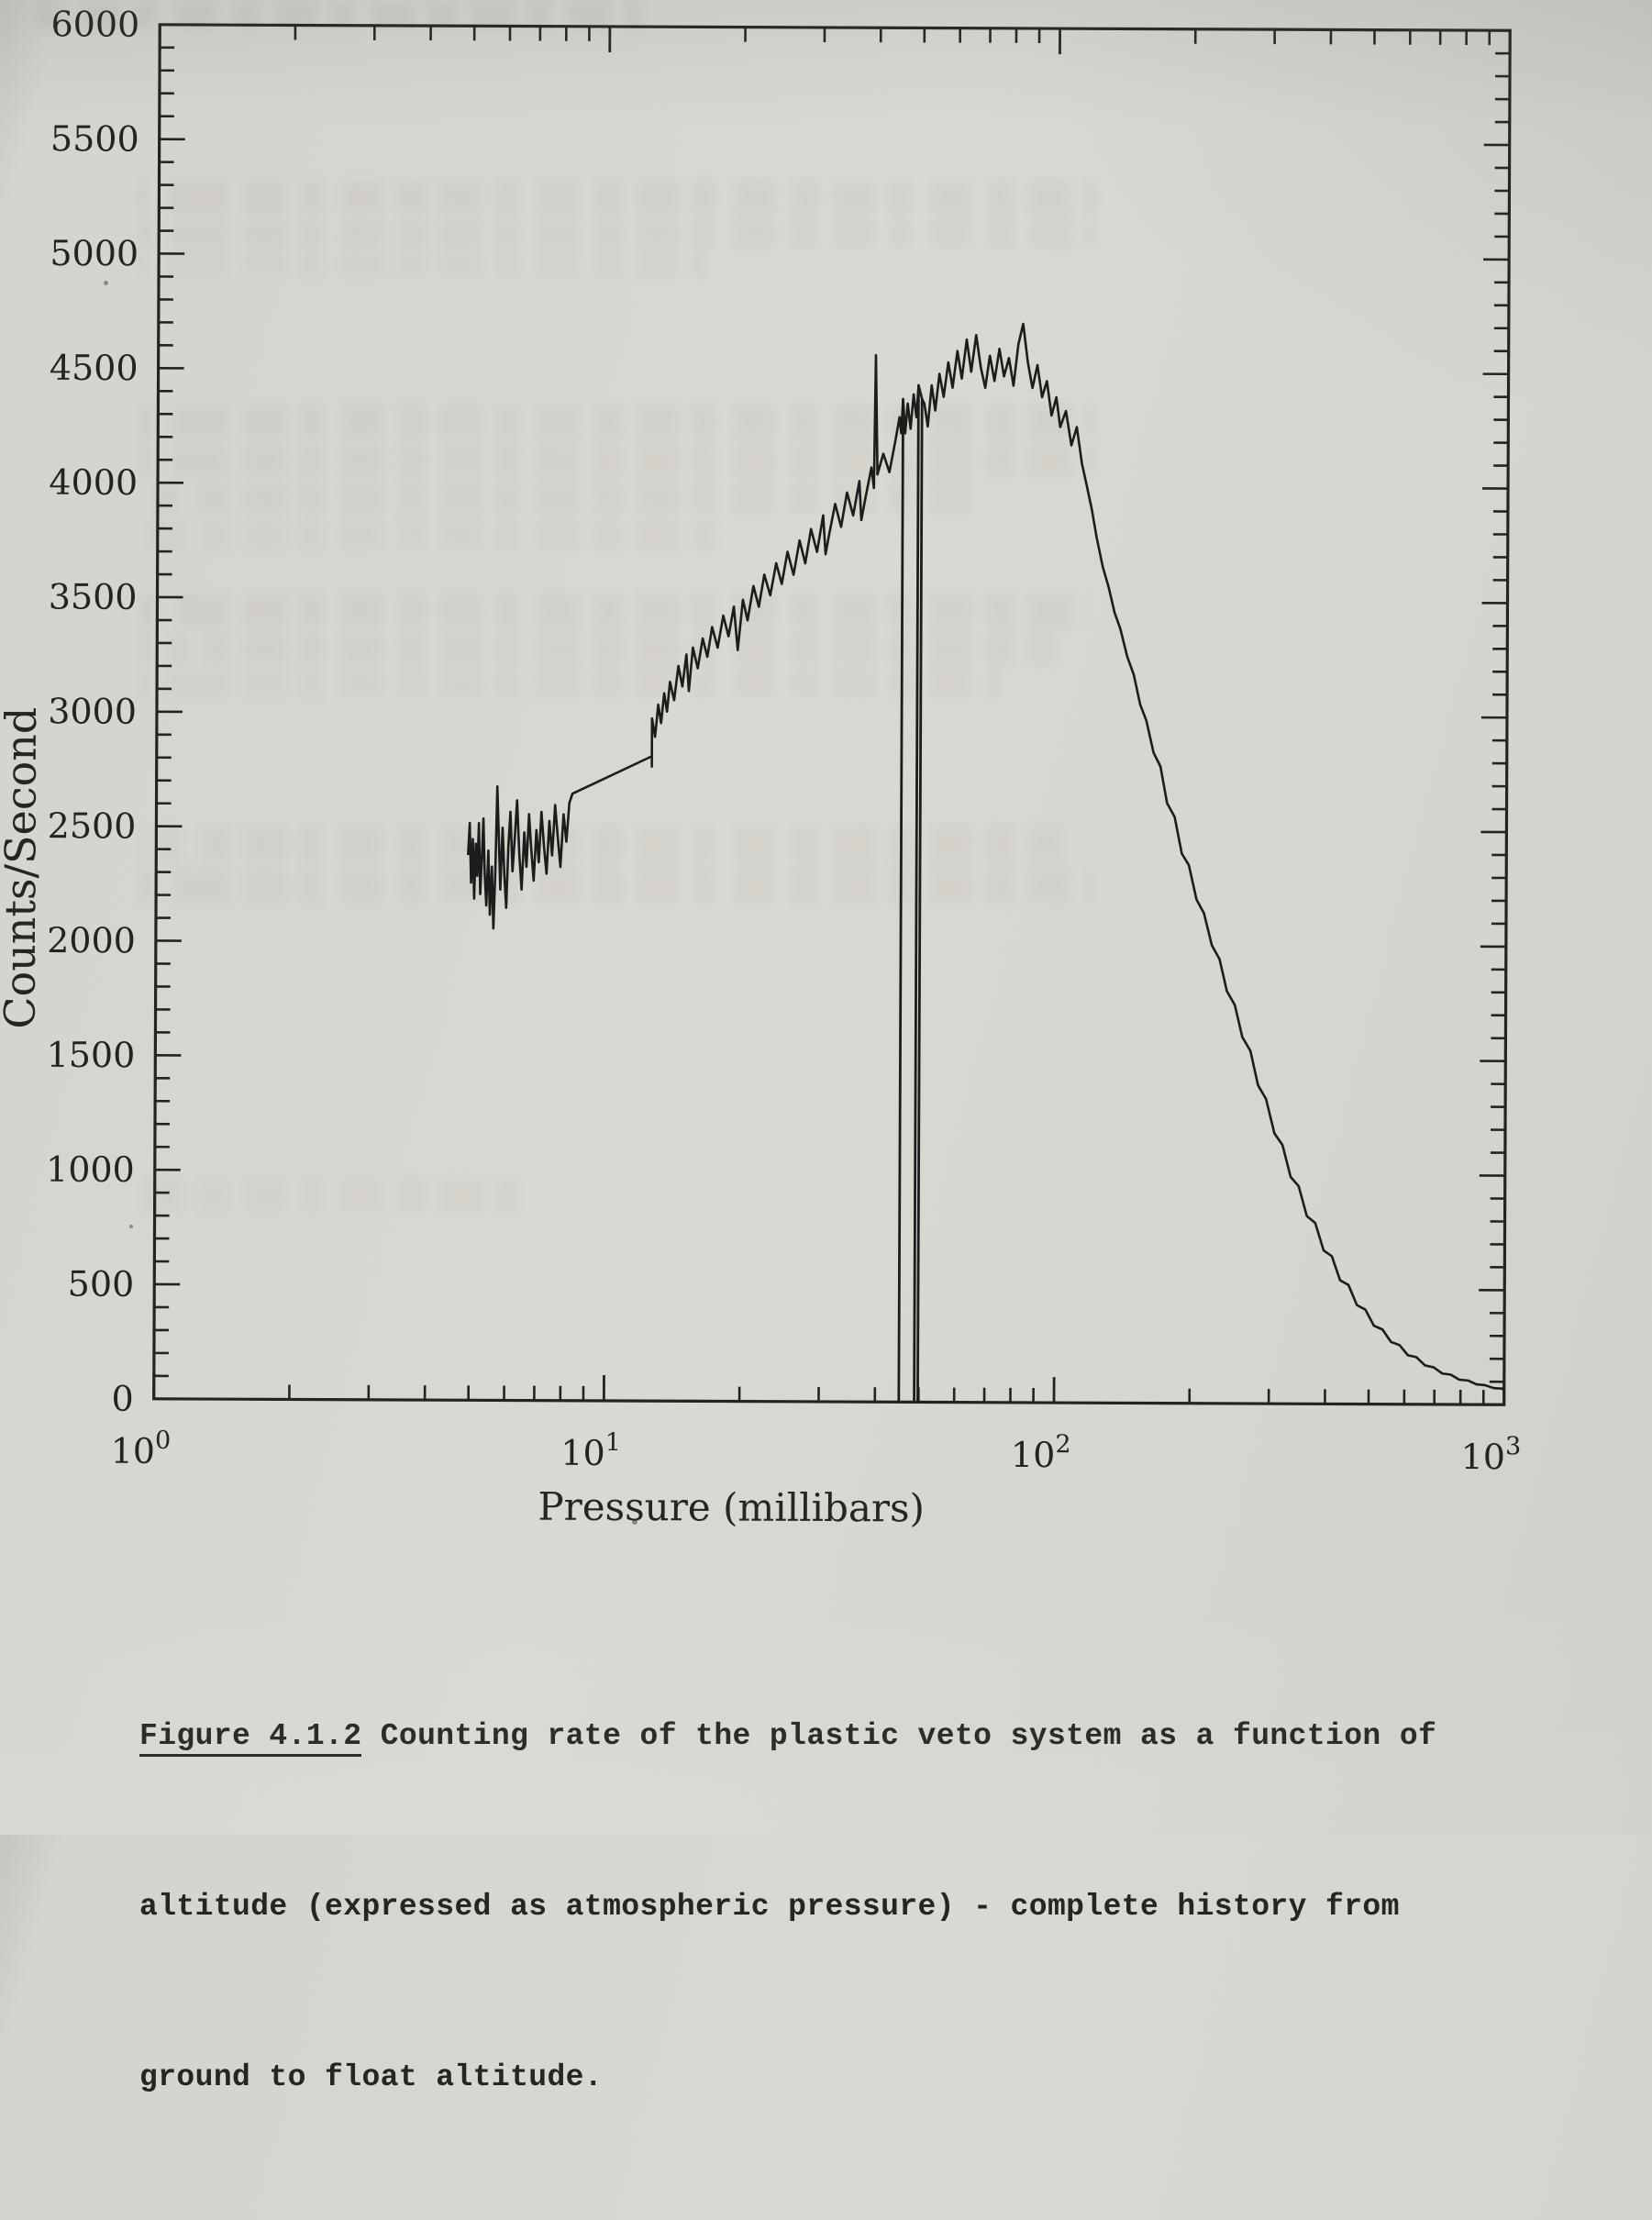 This screenshot has height=2220, width=1652. What do you see at coordinates (94, 24) in the screenshot?
I see `y-tick-label: 6000` at bounding box center [94, 24].